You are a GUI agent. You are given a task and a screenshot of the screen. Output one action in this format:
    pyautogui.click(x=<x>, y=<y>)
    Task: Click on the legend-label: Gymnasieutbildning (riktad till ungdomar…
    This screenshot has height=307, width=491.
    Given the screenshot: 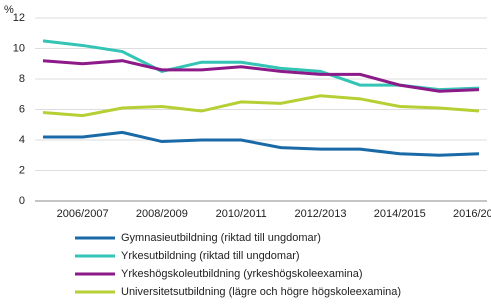 What is the action you would take?
    pyautogui.click(x=221, y=238)
    